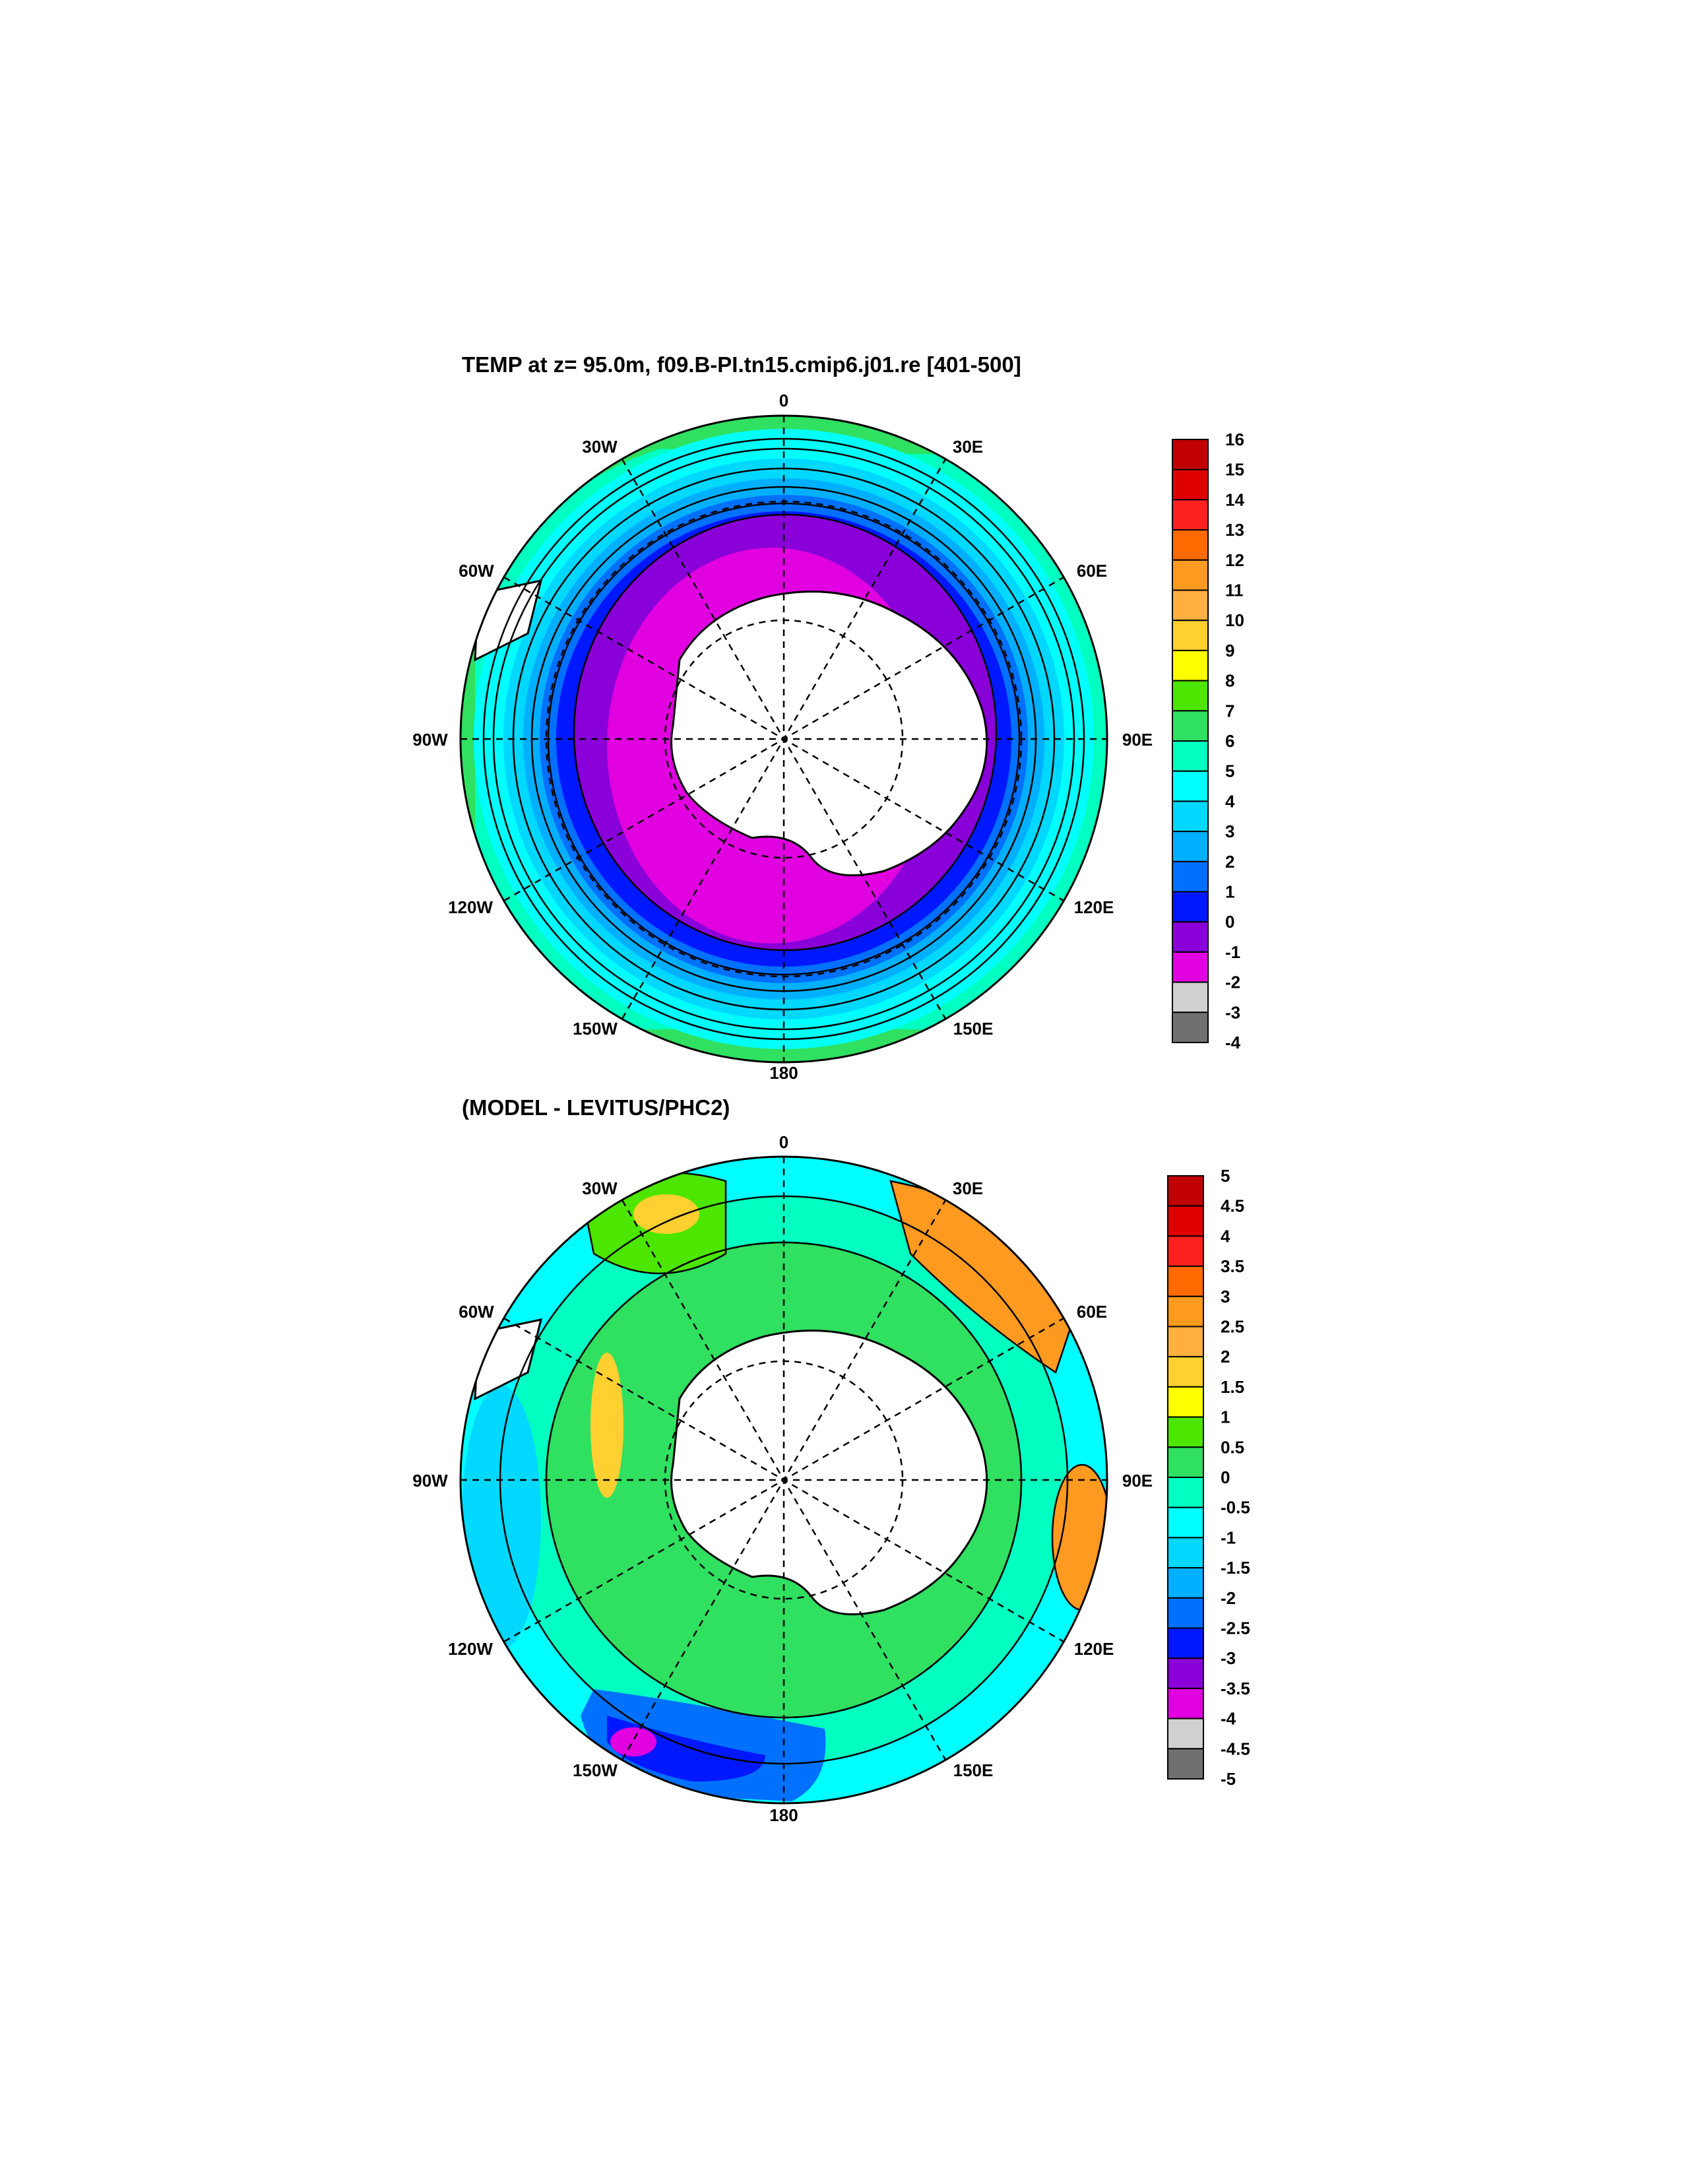 The width and height of the screenshot is (1689, 2184). I want to click on bottom-lon-0: 0, so click(783, 1142).